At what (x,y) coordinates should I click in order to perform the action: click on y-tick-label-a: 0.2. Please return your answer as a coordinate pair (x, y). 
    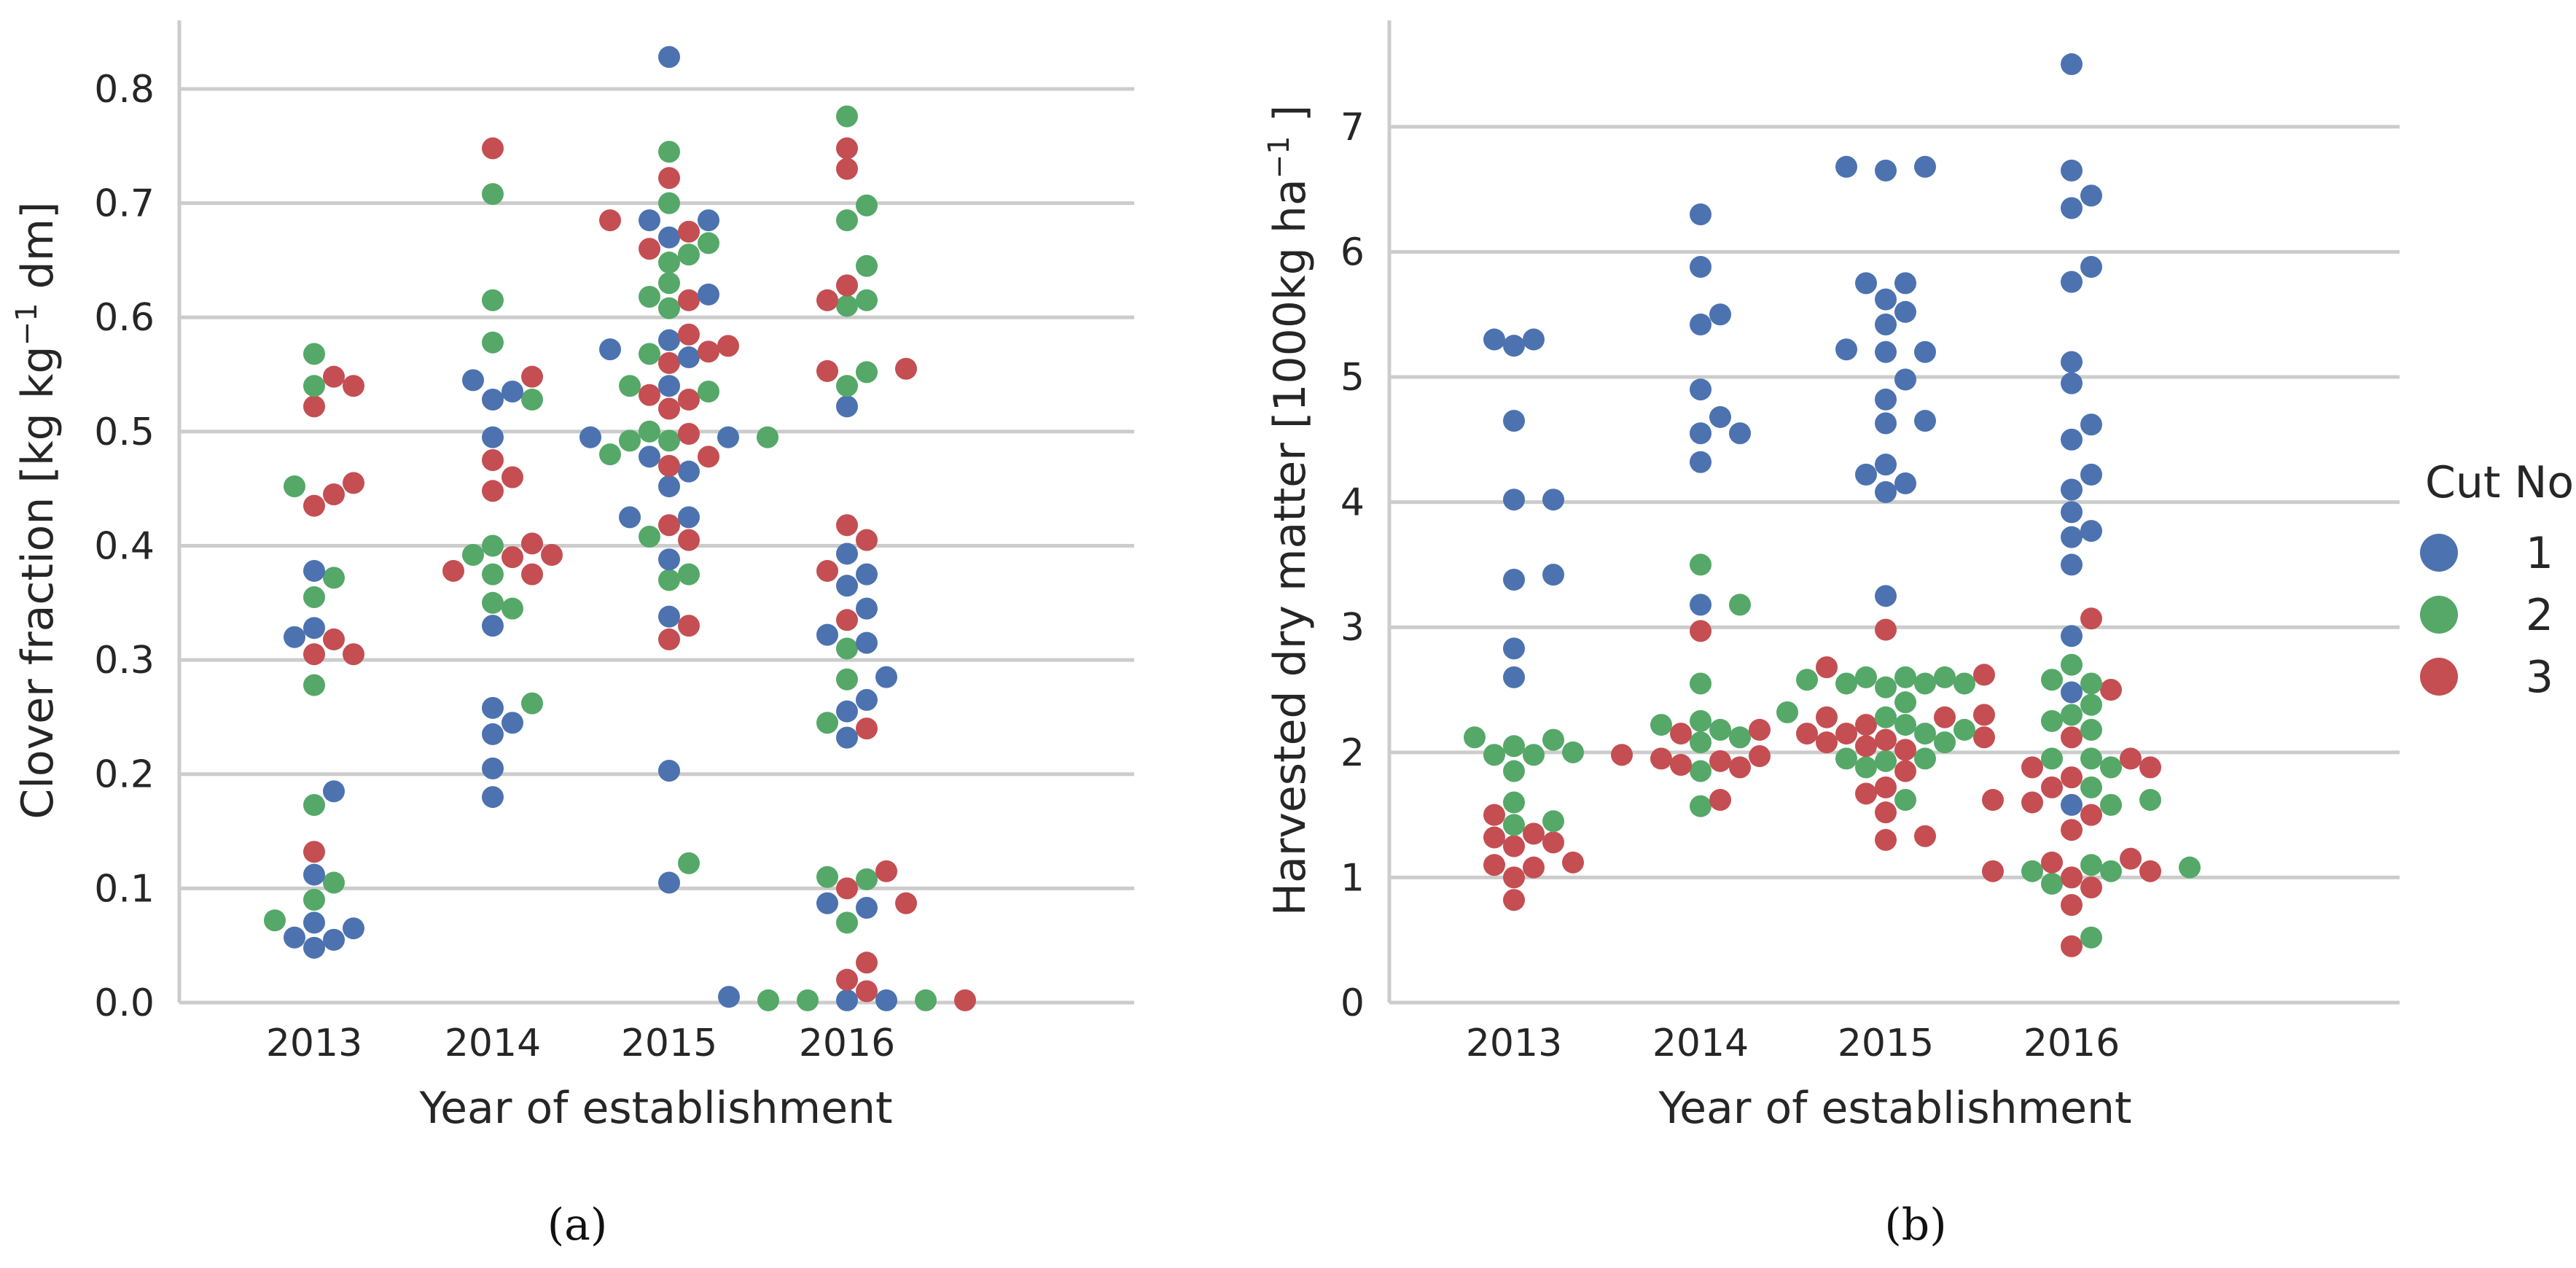
    Looking at the image, I should click on (125, 775).